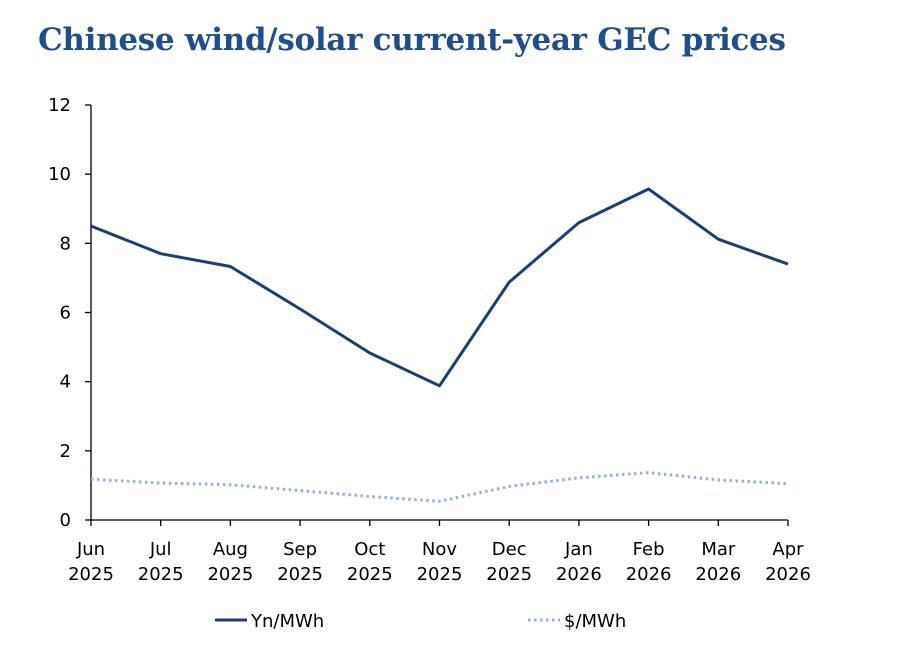 The image size is (900, 661). What do you see at coordinates (65, 382) in the screenshot?
I see `y-tick-label: 4` at bounding box center [65, 382].